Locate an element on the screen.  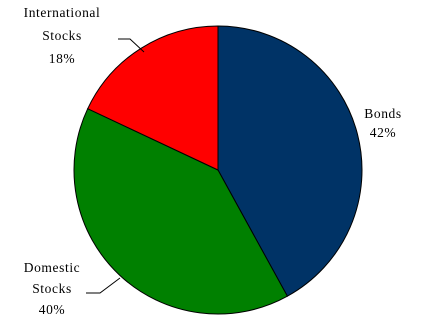
domestic-name-label: Domestic is located at coordinates (52, 267).